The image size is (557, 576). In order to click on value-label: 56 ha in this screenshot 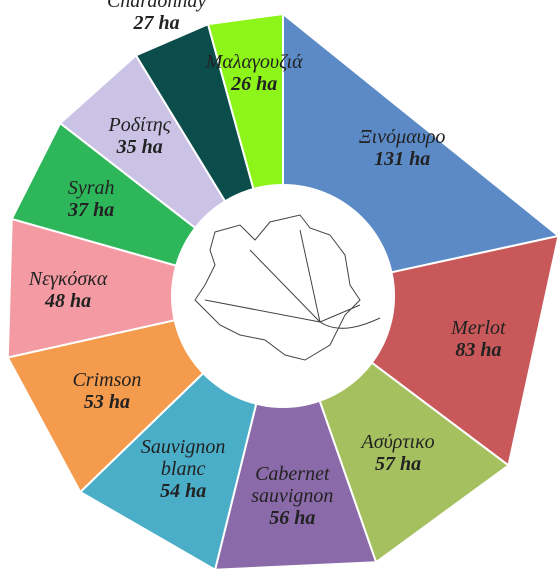, I will do `click(292, 517)`.